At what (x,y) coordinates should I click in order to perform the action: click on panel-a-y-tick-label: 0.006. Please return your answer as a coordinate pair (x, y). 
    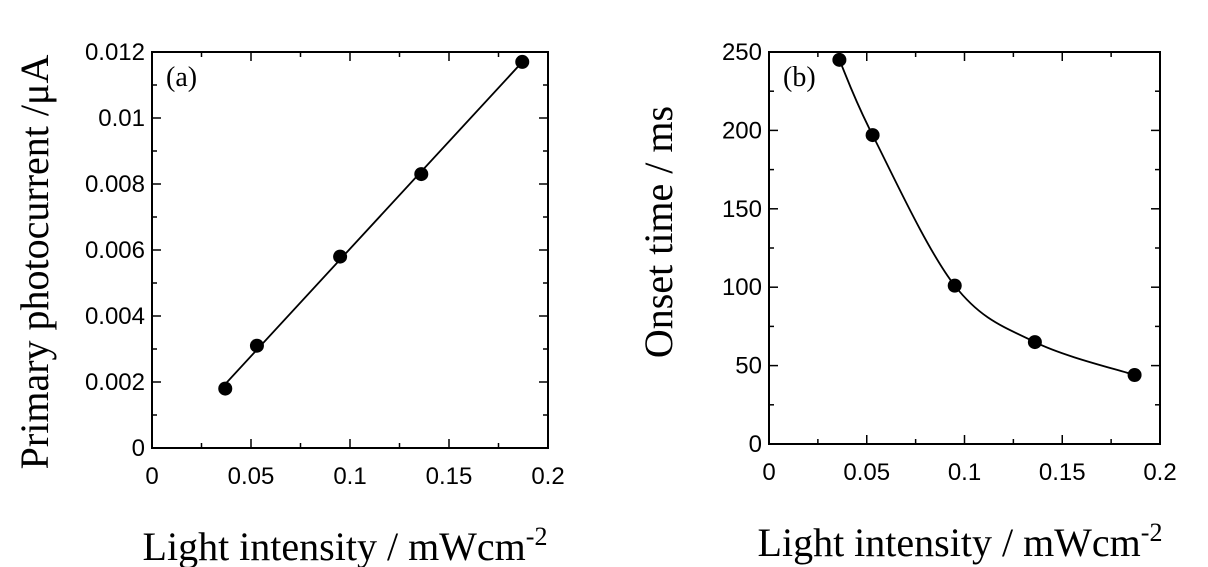
    Looking at the image, I should click on (115, 250).